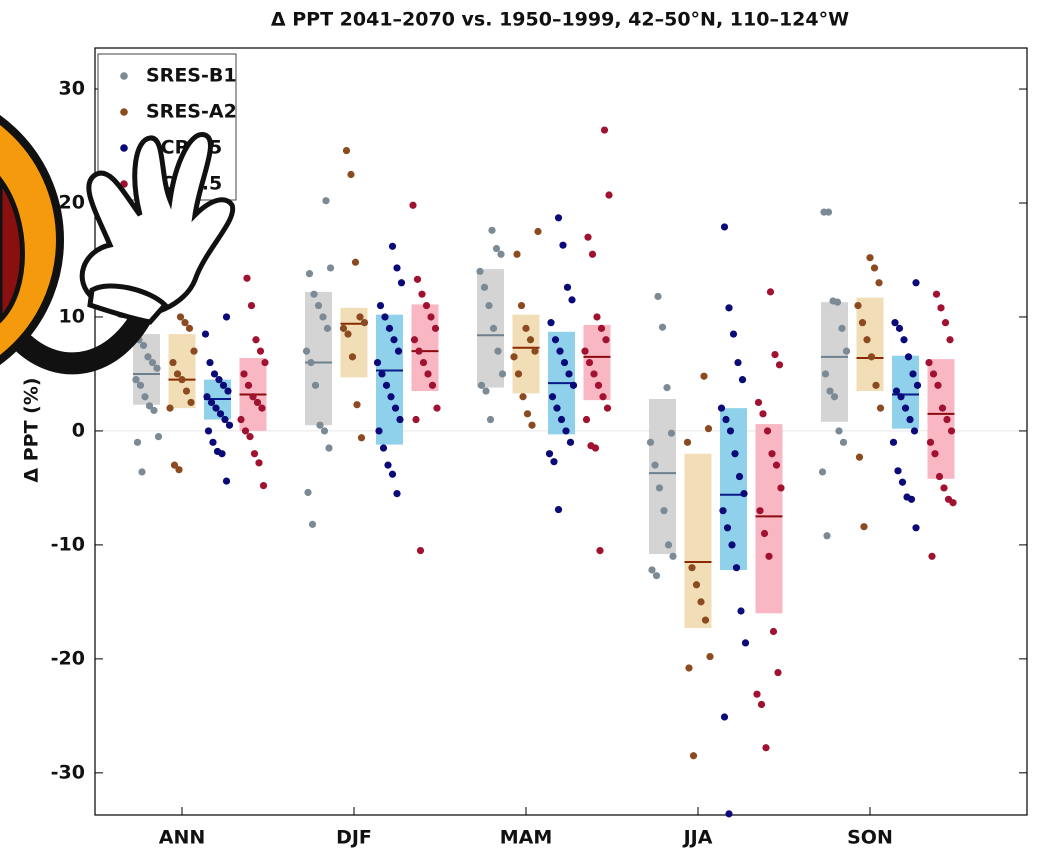  Describe the element at coordinates (118, 245) in the screenshot. I see `cartoon-overlay` at that location.